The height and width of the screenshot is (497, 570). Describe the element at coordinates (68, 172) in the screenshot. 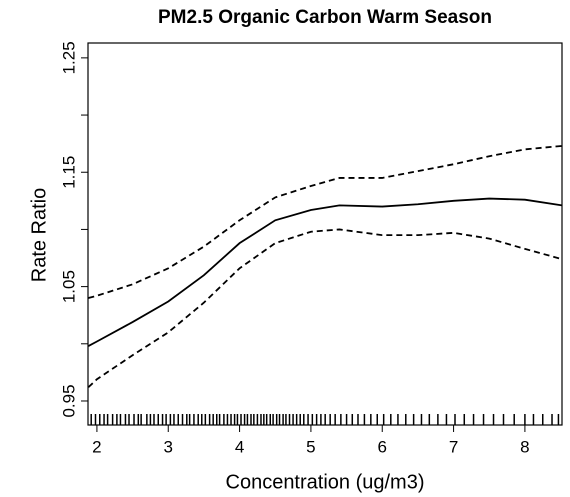

I see `y-tick-label: 1.15` at that location.